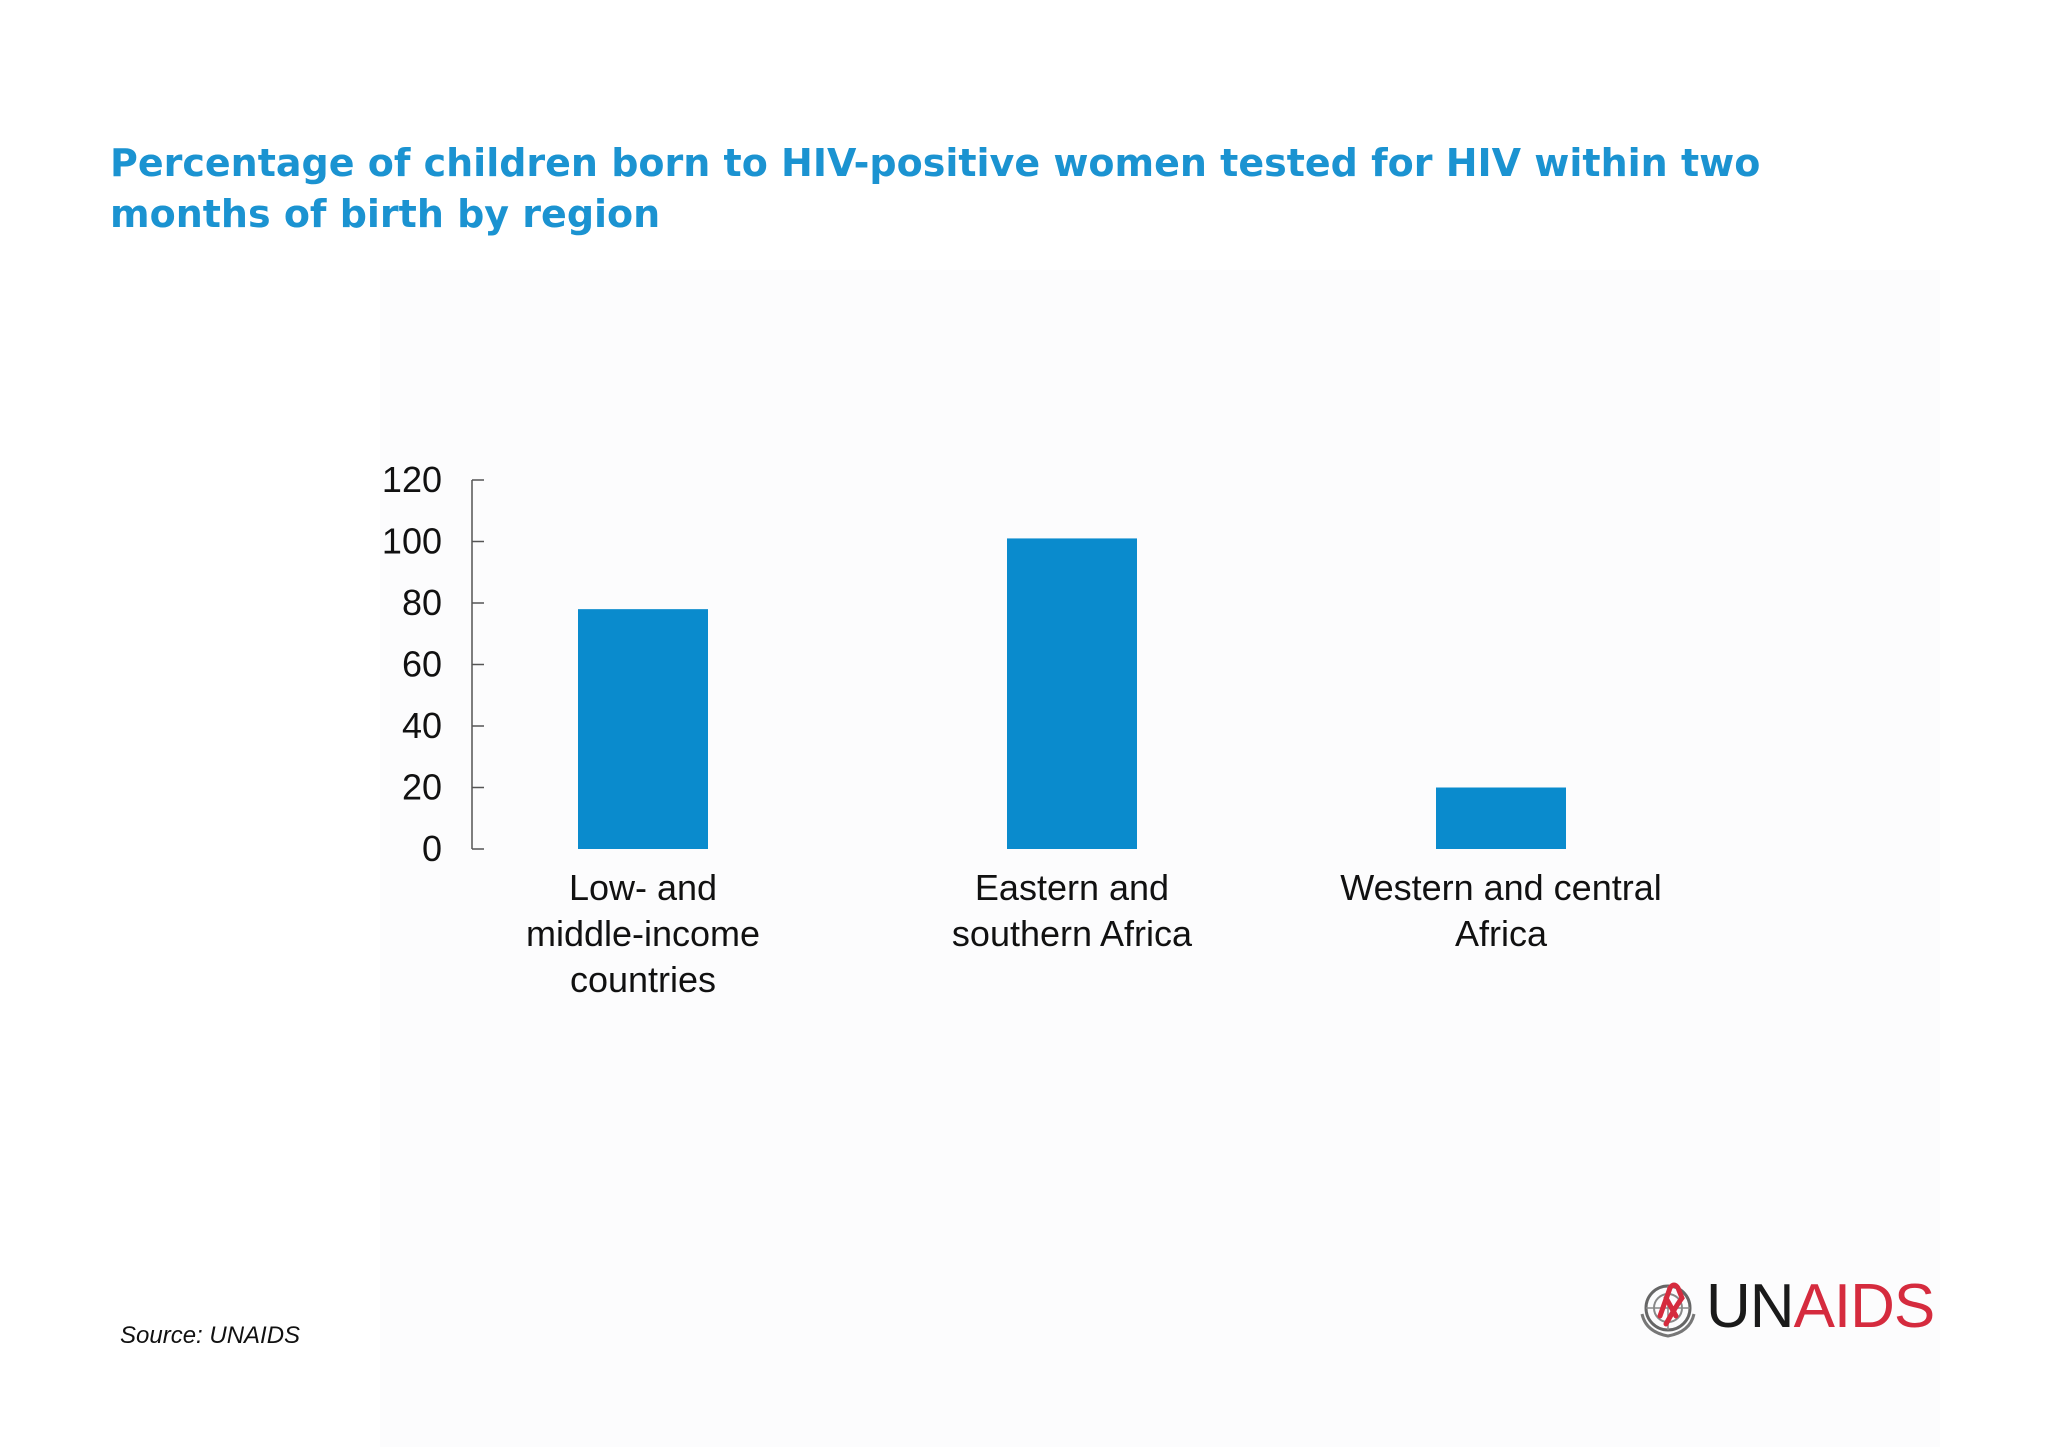 This screenshot has width=2048, height=1447. I want to click on logo-text-aids: AIDS, so click(1864, 1306).